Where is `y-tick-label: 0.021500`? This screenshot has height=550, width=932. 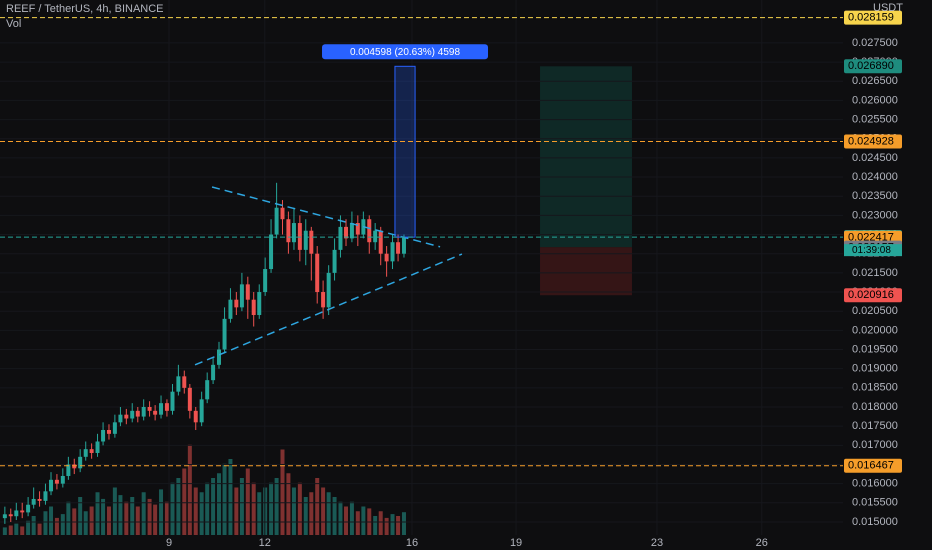 y-tick-label: 0.021500 is located at coordinates (875, 273).